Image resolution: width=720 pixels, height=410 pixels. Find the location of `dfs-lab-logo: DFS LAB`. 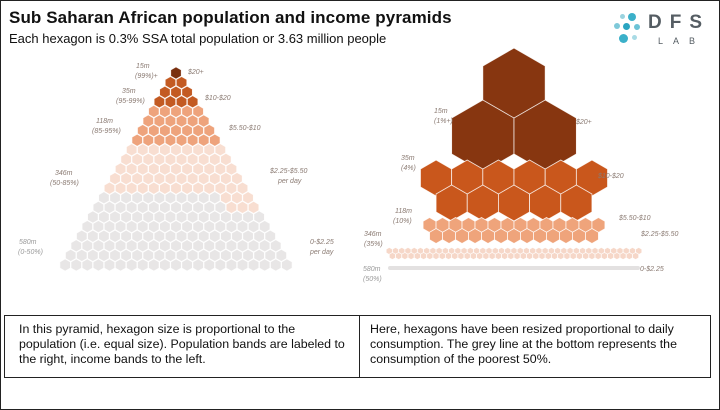

dfs-lab-logo: DFS LAB is located at coordinates (661, 30).